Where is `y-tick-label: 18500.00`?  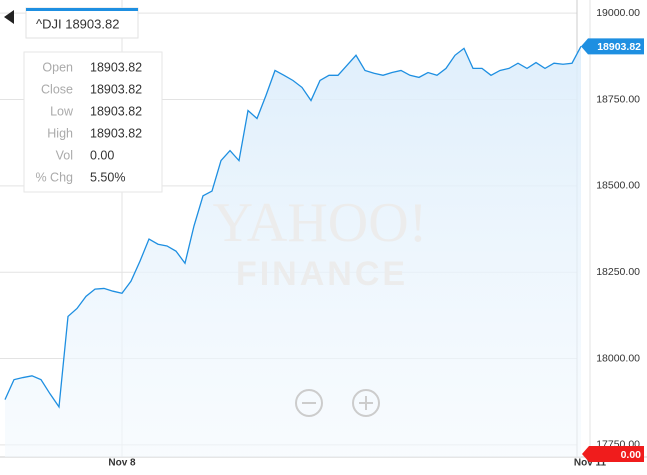 y-tick-label: 18500.00 is located at coordinates (618, 186).